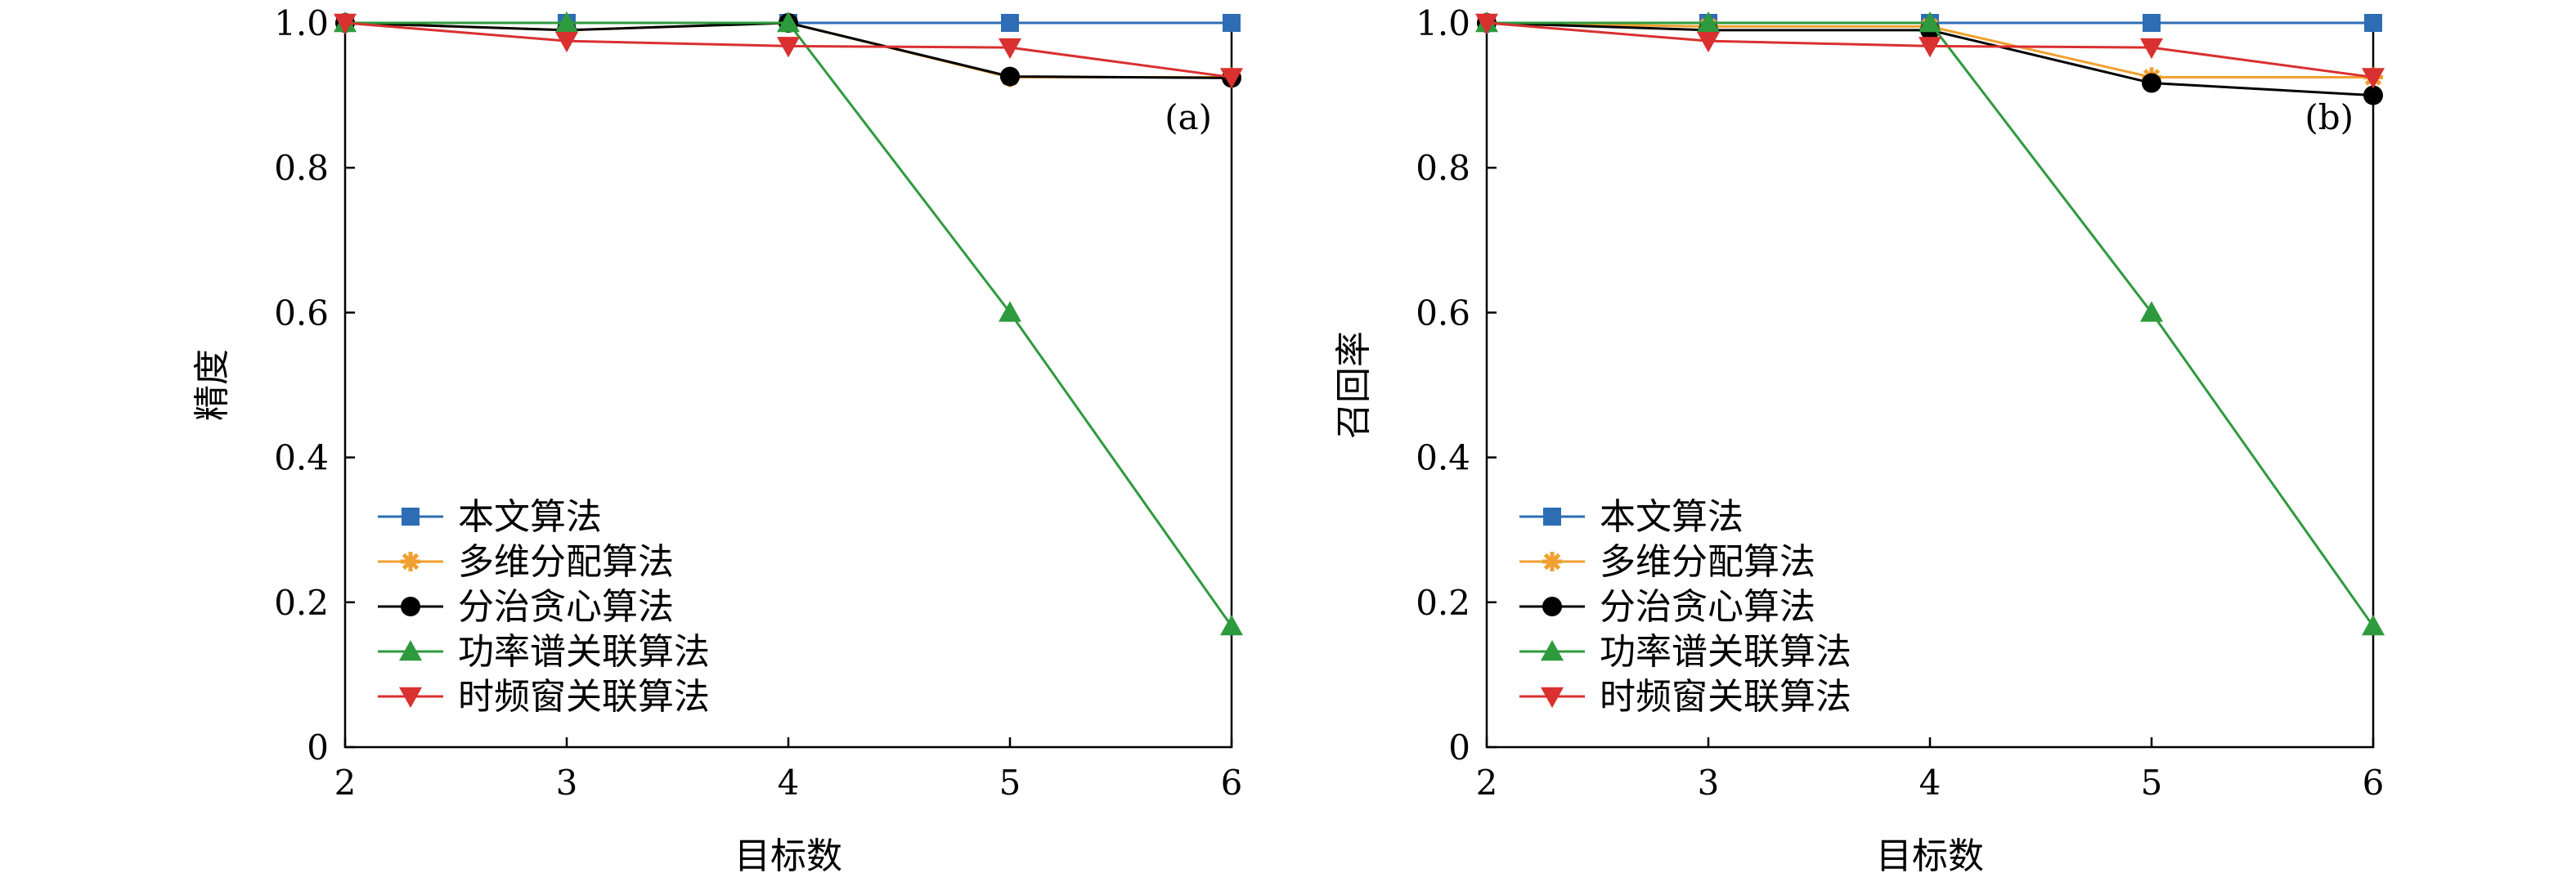 This screenshot has height=882, width=2576. I want to click on y-axis-title: 召回率, so click(1354, 385).